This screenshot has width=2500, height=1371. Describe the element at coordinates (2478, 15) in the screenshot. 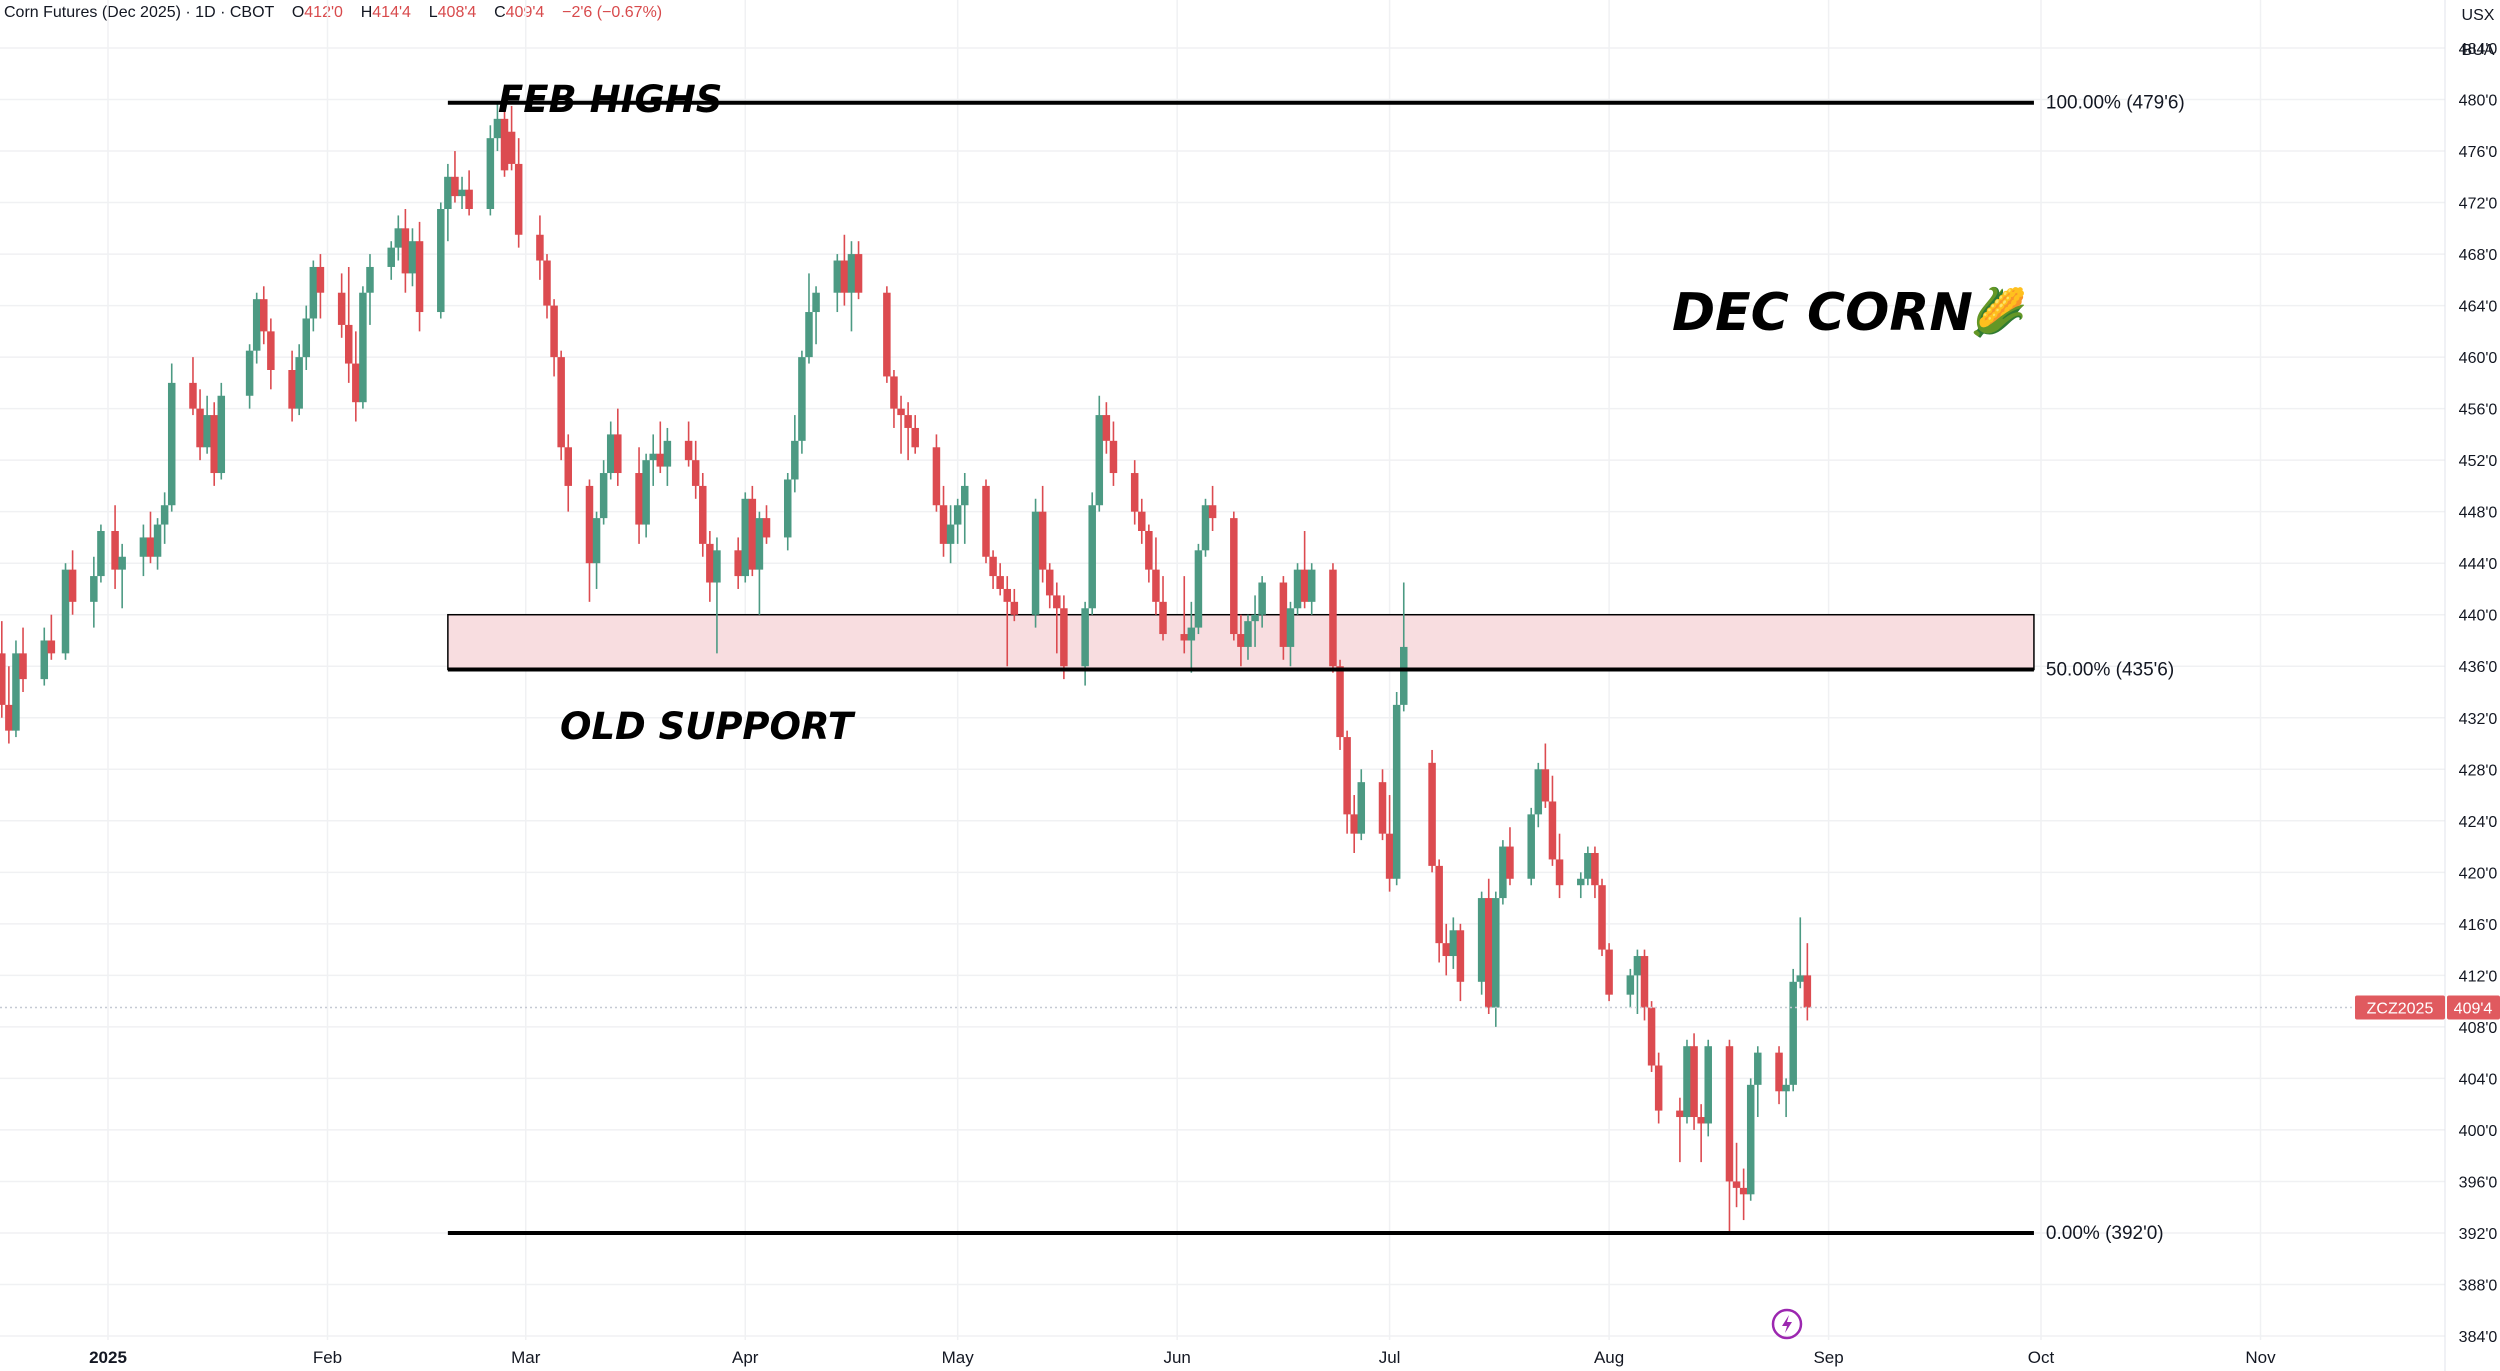

I see `currency-label: USX` at that location.